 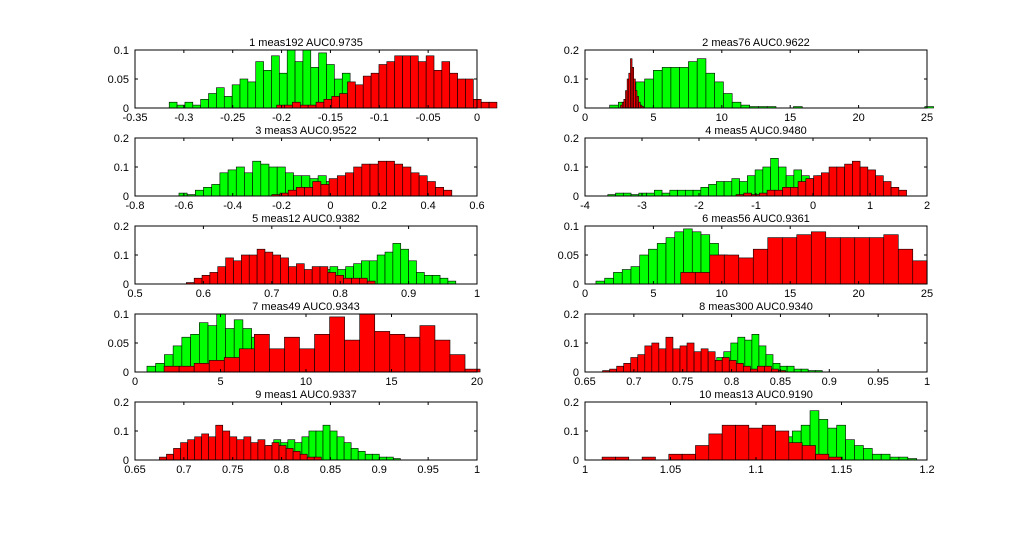 What do you see at coordinates (428, 118) in the screenshot?
I see `x-tick-label: -0.05` at bounding box center [428, 118].